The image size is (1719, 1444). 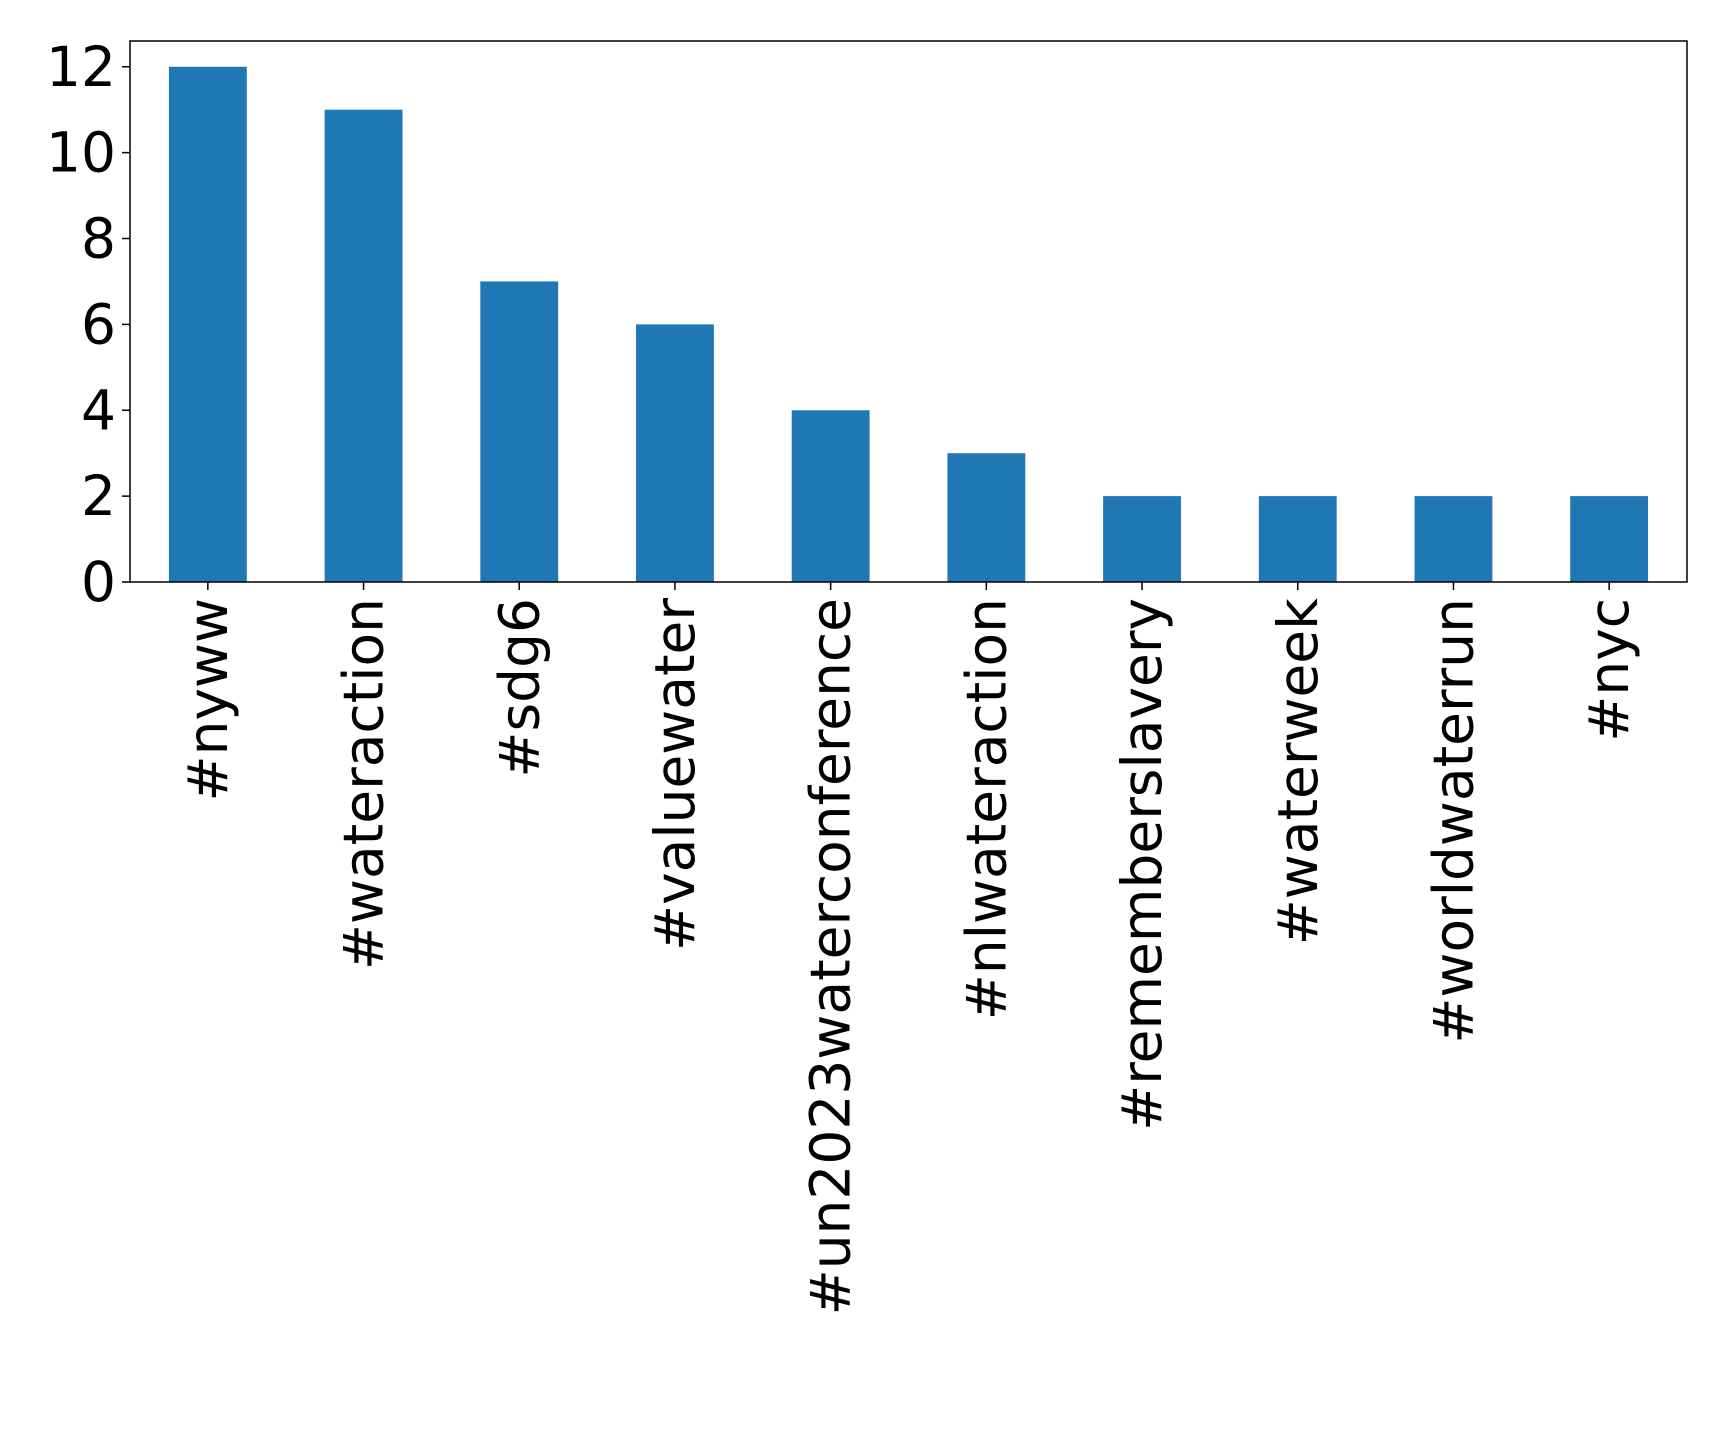 What do you see at coordinates (98, 410) in the screenshot?
I see `y-tick-label: 4` at bounding box center [98, 410].